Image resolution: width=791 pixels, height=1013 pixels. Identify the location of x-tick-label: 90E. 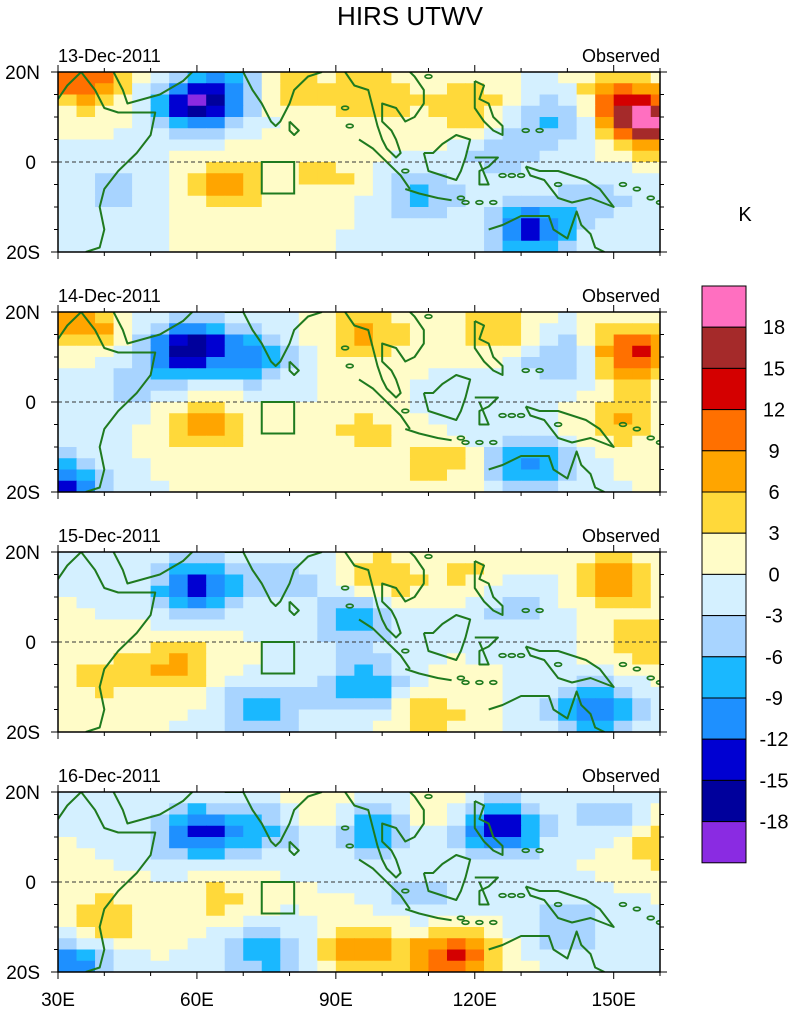
(336, 1000).